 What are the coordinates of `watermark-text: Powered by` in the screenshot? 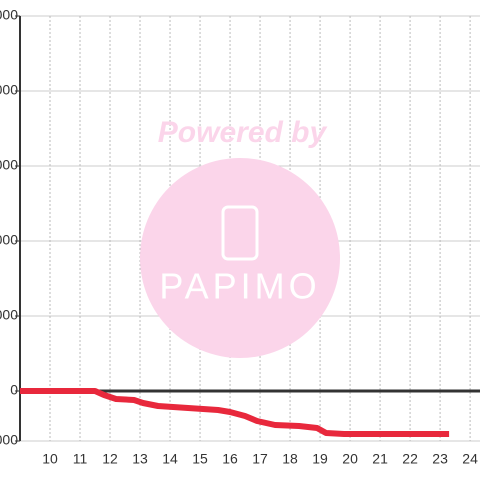 It's located at (243, 132).